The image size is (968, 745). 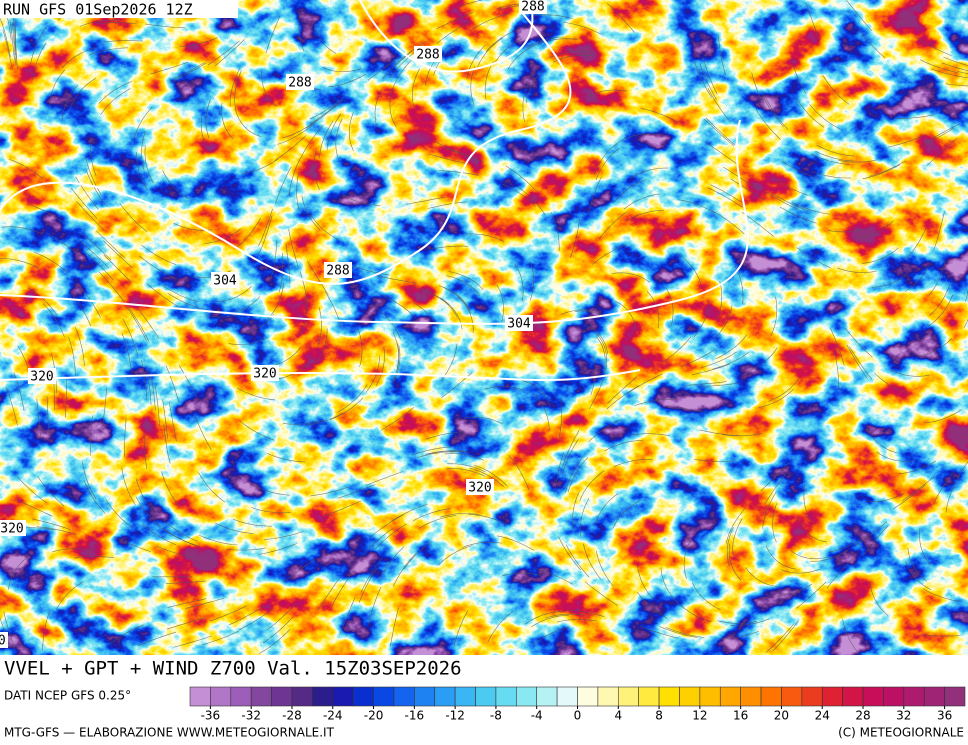 What do you see at coordinates (659, 716) in the screenshot?
I see `colorbar-tick-label: 8` at bounding box center [659, 716].